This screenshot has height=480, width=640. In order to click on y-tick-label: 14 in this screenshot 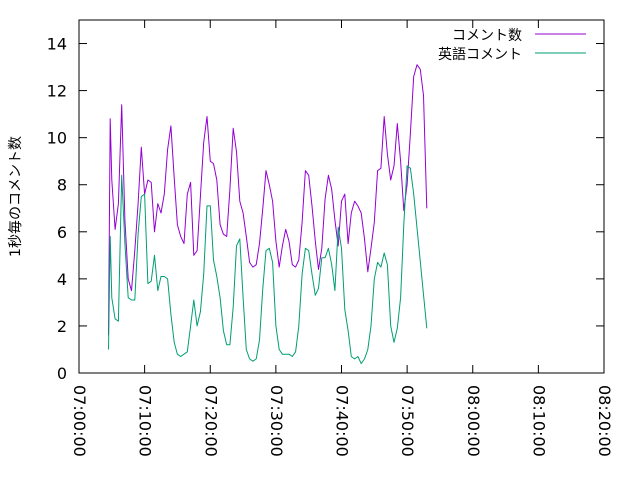, I will do `click(57, 44)`.